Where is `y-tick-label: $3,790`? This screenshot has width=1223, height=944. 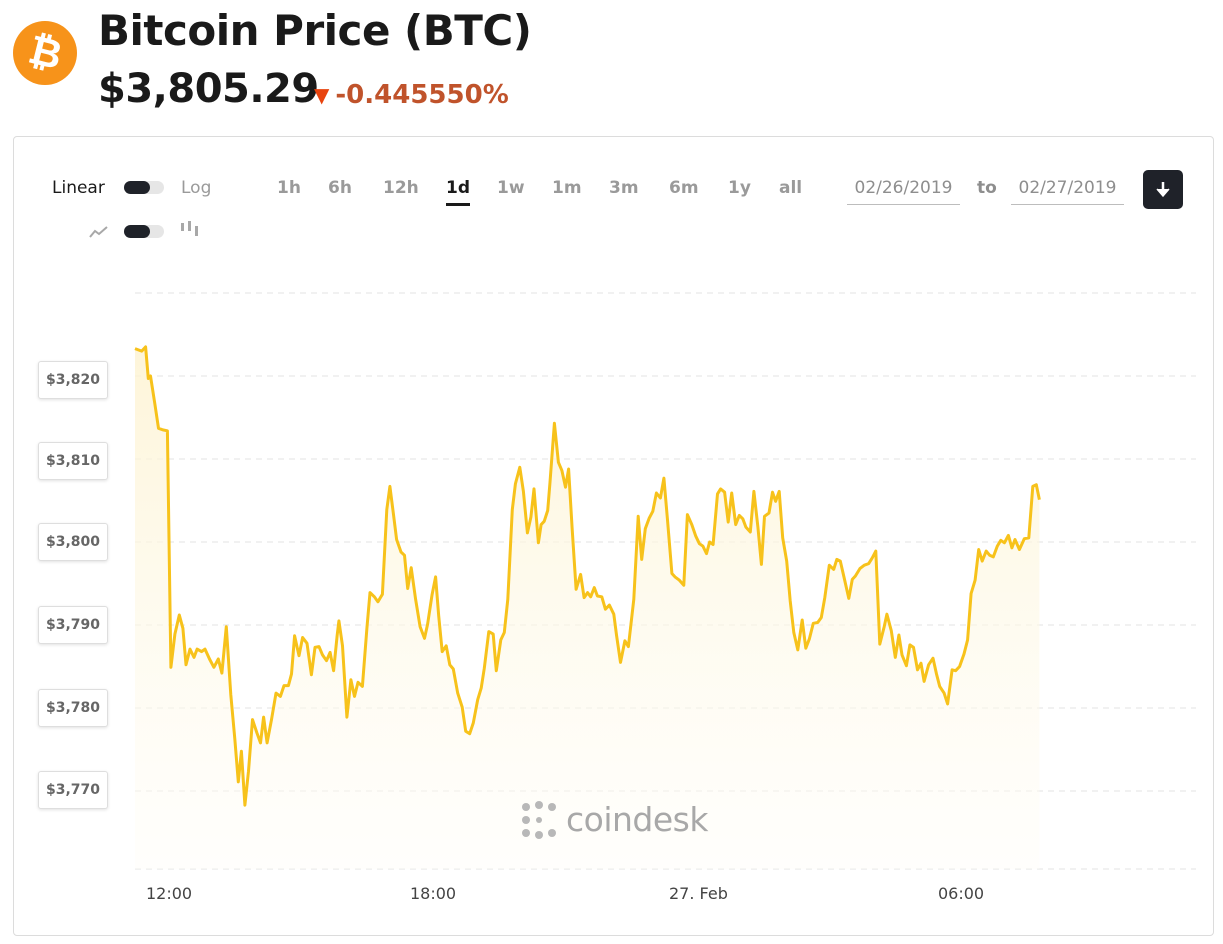 y-tick-label: $3,790 is located at coordinates (73, 625).